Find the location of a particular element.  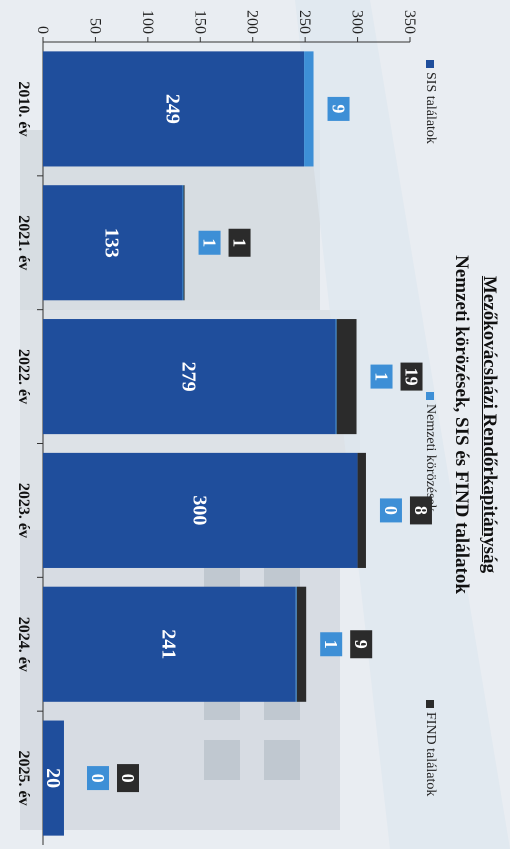

data-label-find: 19 is located at coordinates (412, 377).